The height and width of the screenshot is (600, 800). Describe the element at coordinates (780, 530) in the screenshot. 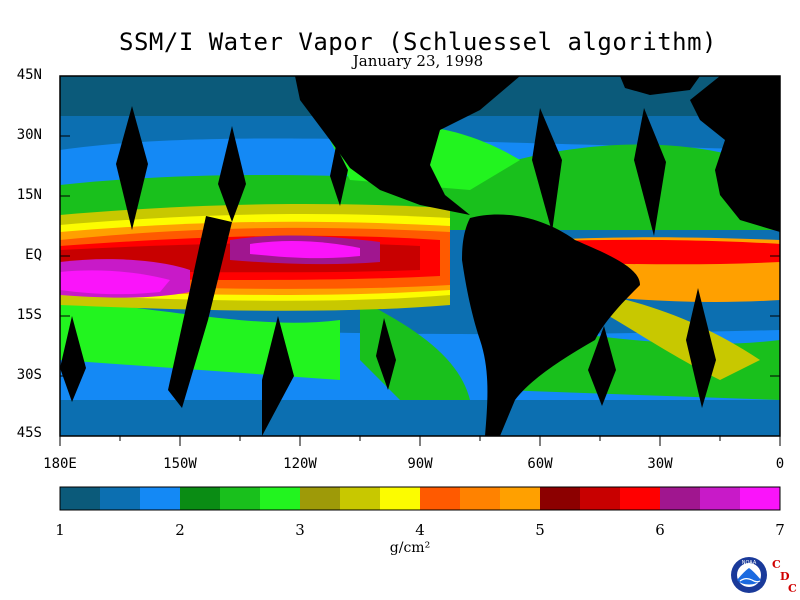

I see `colorbar-tick-7: 7` at that location.